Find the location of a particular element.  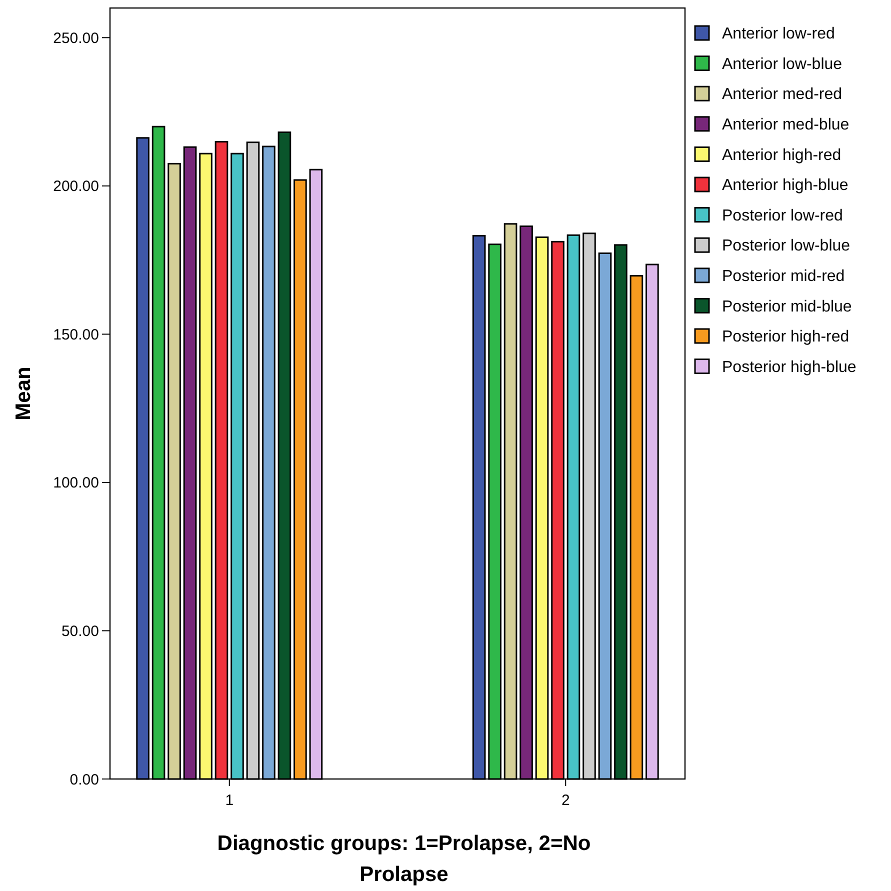

legend-label: Posterior high-blue is located at coordinates (789, 367).